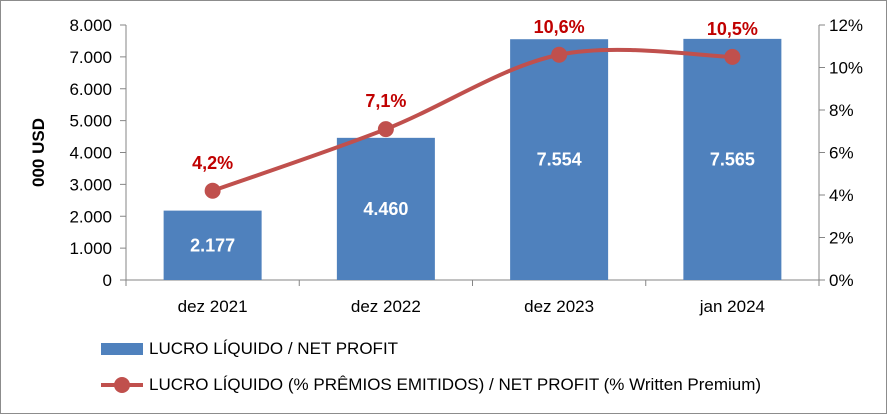  What do you see at coordinates (841, 195) in the screenshot?
I see `y-tick-label-right: 4%` at bounding box center [841, 195].